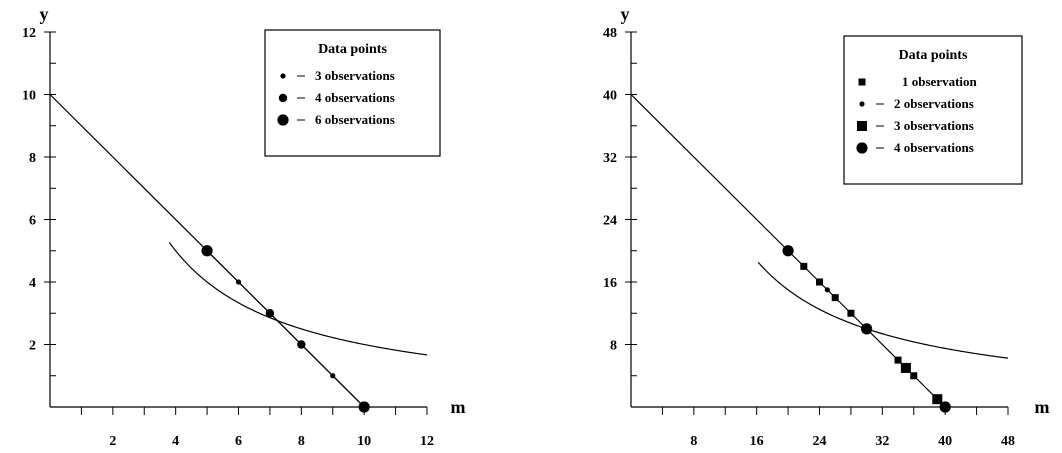  What do you see at coordinates (29, 33) in the screenshot?
I see `y-tick-label: 12` at bounding box center [29, 33].